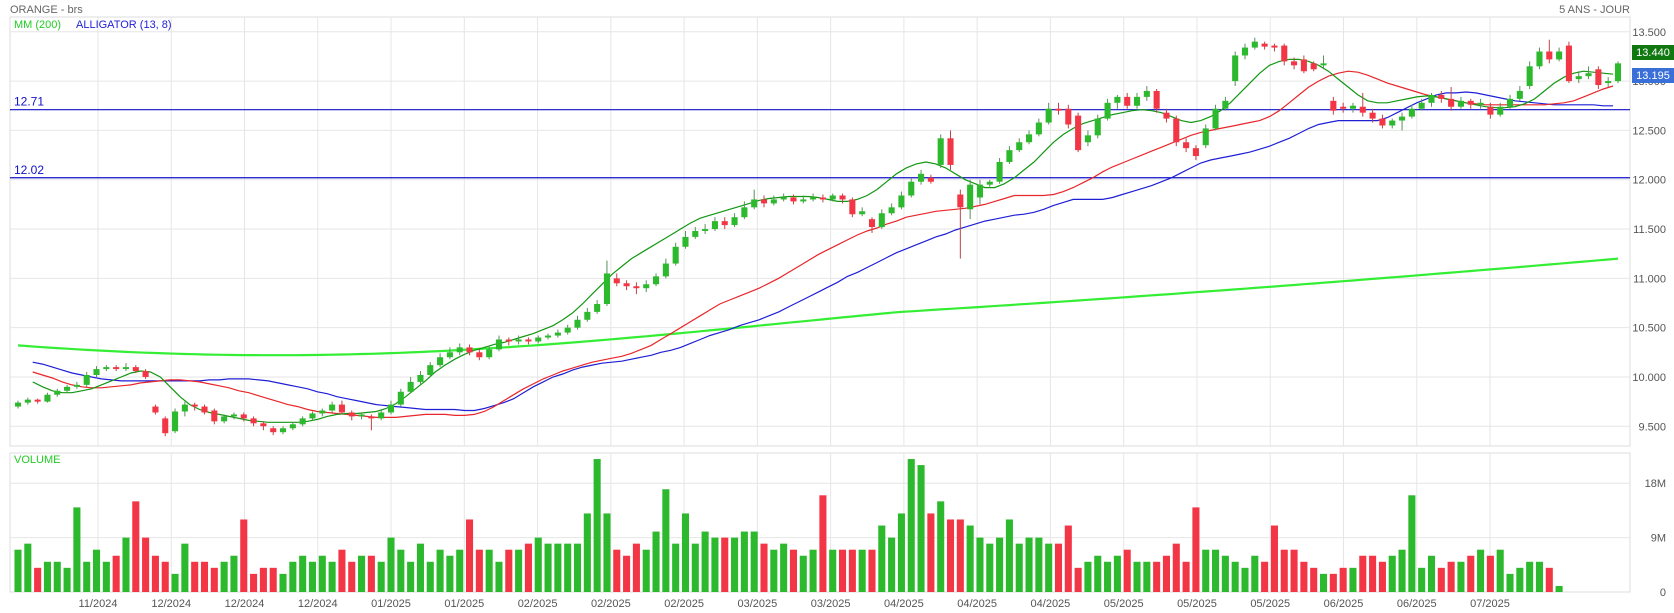  I want to click on x-tick-label: 02/2025, so click(538, 604).